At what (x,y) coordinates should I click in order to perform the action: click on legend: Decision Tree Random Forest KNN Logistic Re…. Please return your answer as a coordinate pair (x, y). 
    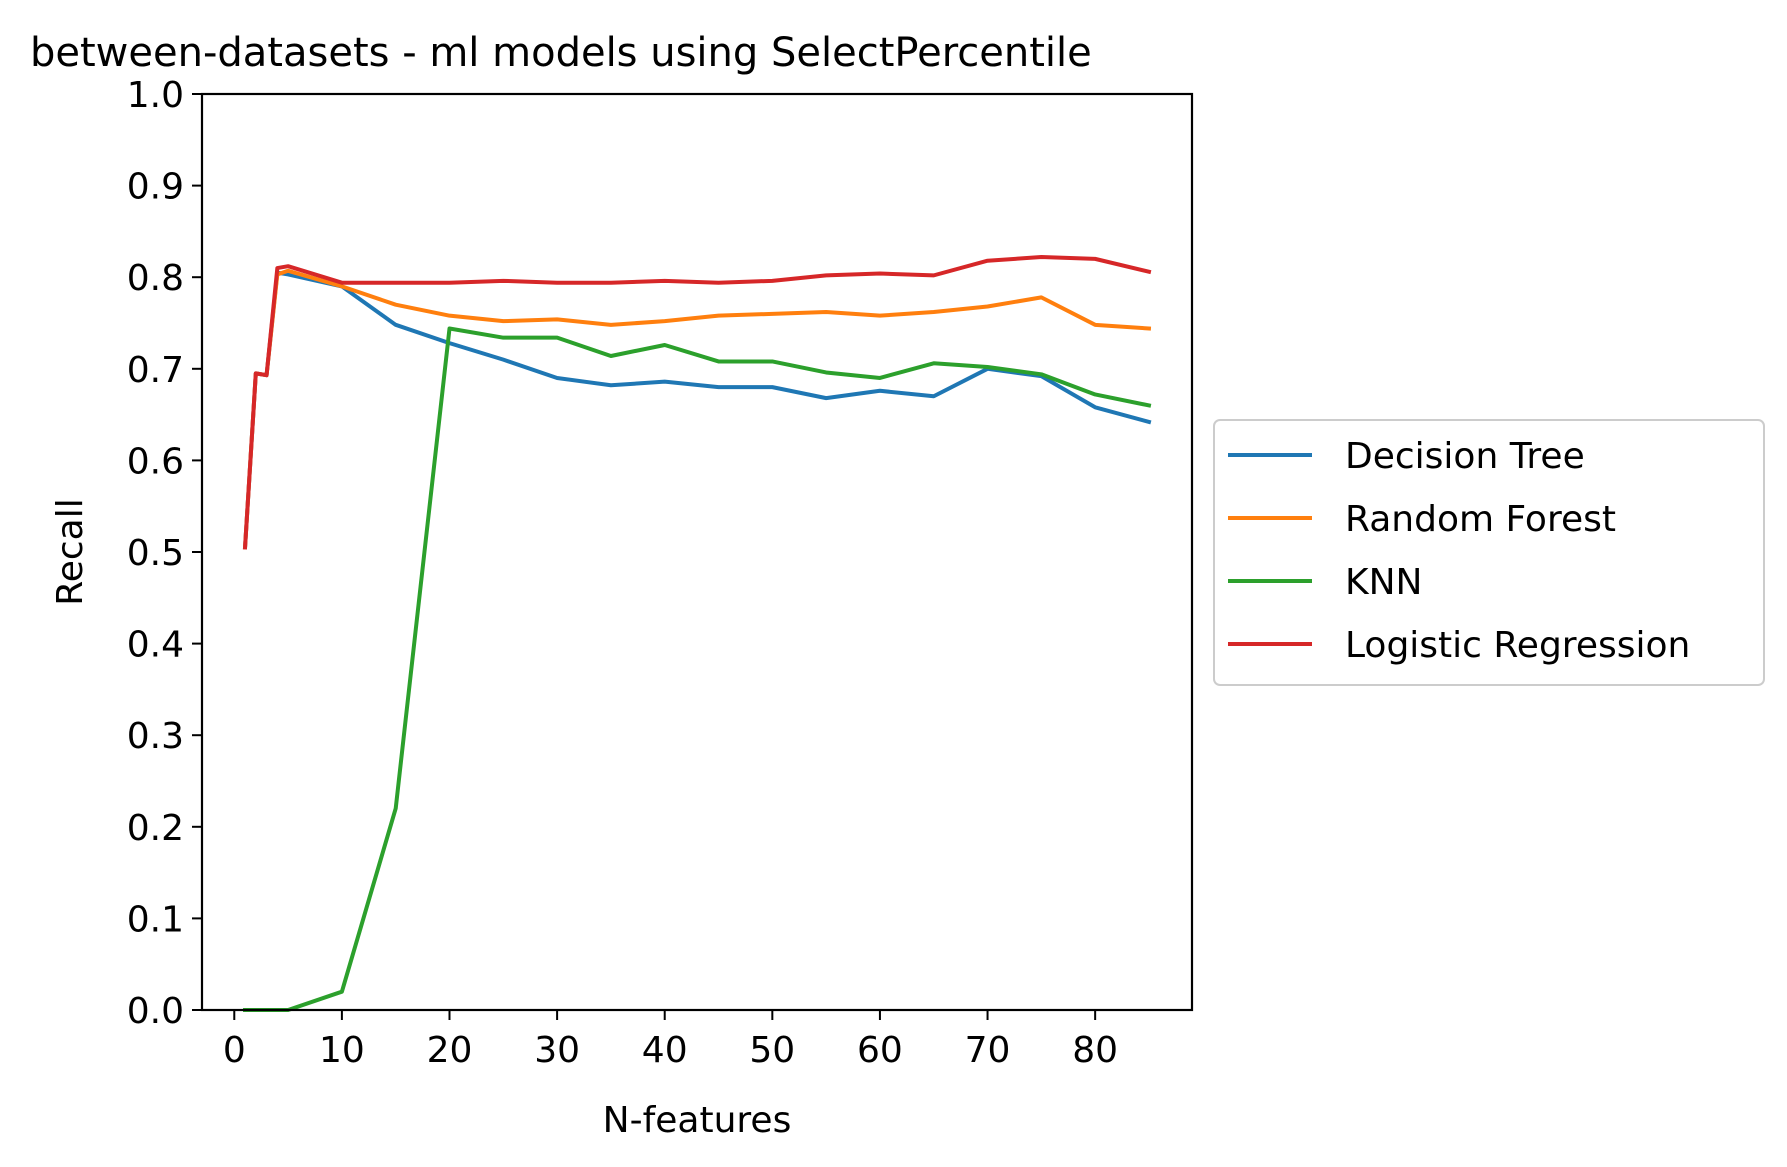
    Looking at the image, I should click on (1489, 552).